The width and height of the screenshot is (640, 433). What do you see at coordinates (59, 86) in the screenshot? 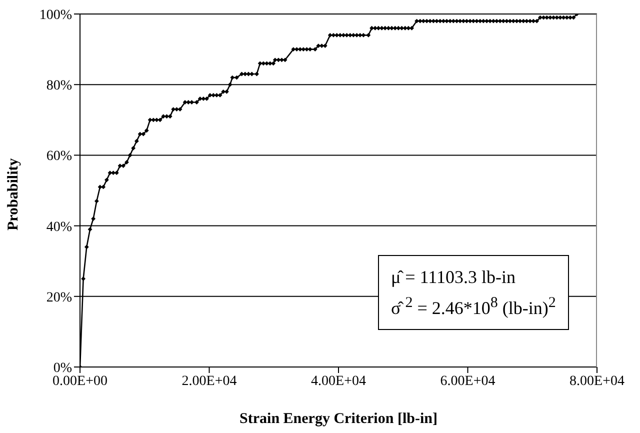
I see `y-tick-label: 80%` at bounding box center [59, 86].